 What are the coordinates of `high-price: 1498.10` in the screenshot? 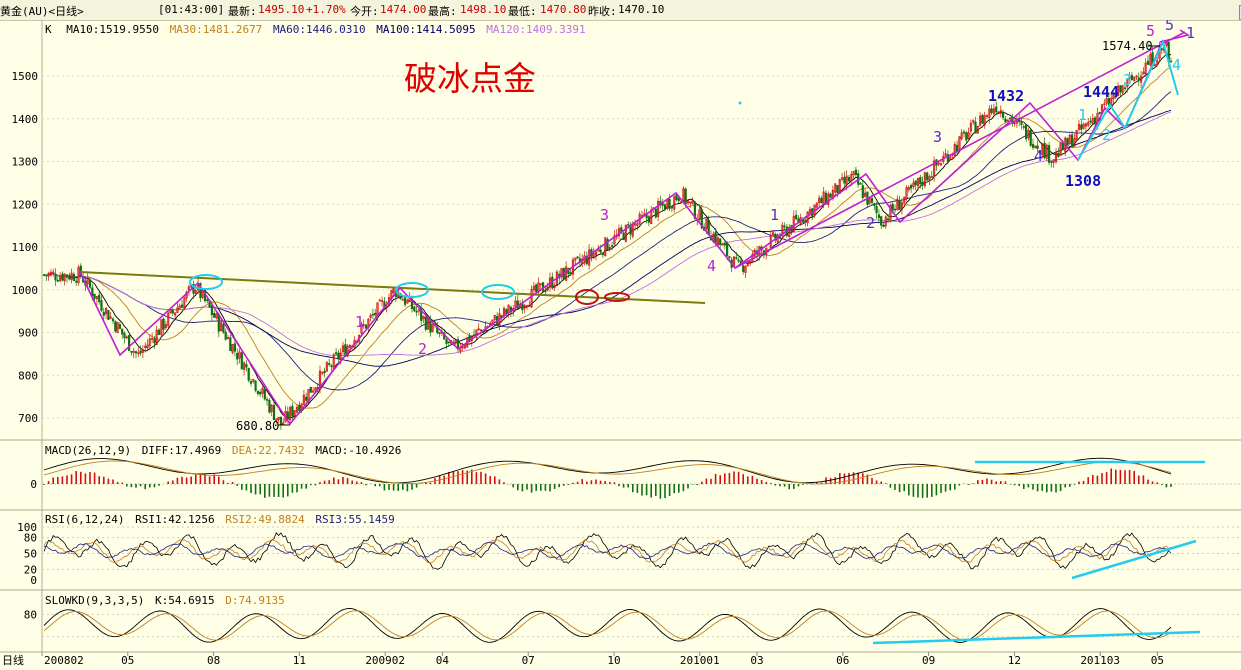 It's located at (483, 9).